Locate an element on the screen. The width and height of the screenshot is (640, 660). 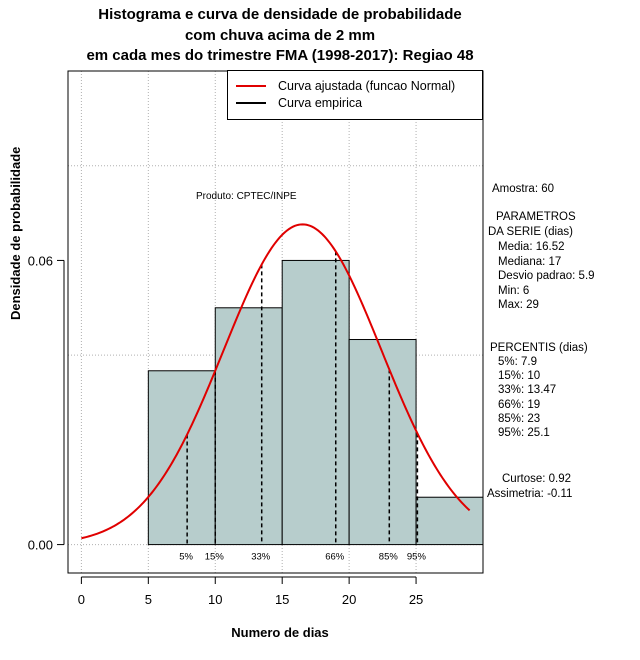
legend-item-empirical: Curva empirica is located at coordinates (299, 103).